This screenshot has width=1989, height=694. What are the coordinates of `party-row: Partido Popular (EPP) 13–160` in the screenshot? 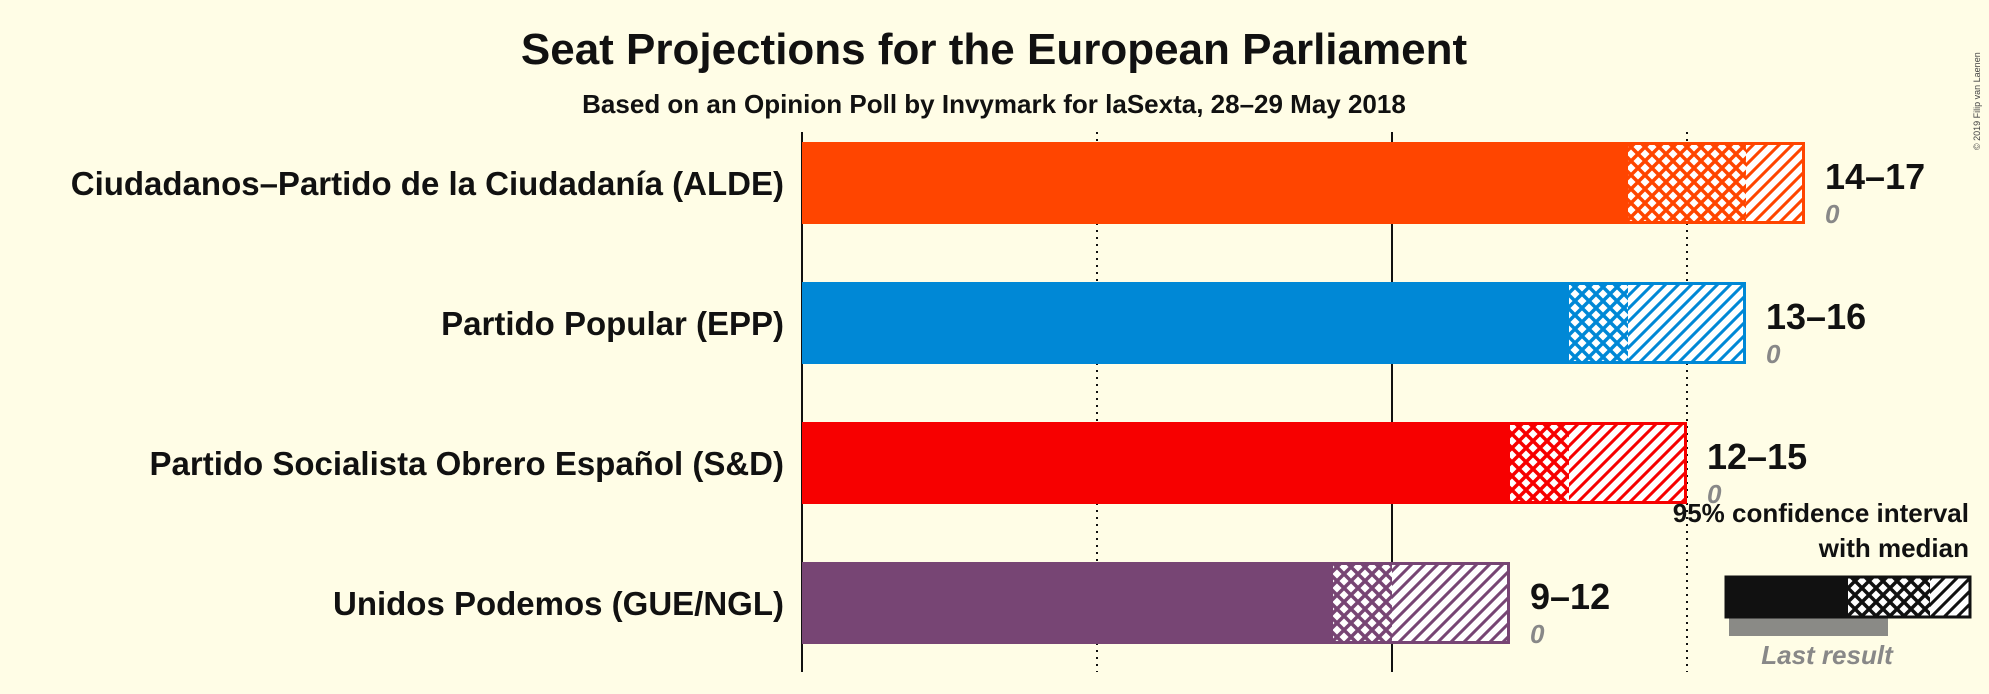 It's located at (1153, 325).